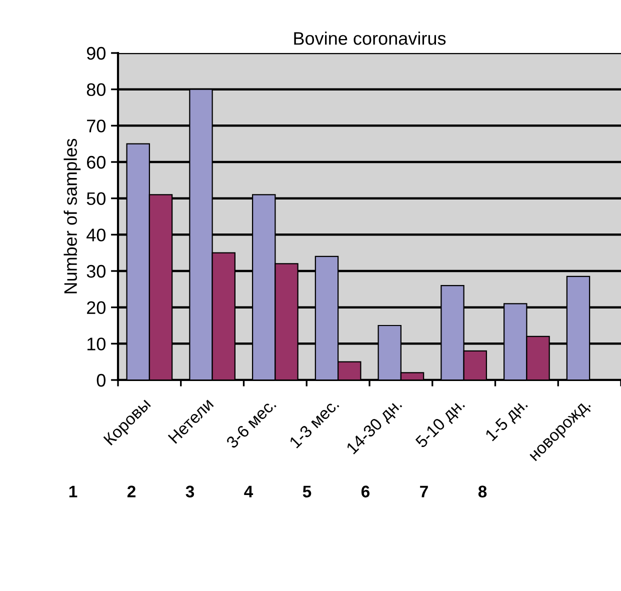 This screenshot has width=621, height=591. What do you see at coordinates (365, 492) in the screenshot?
I see `text: 6` at bounding box center [365, 492].